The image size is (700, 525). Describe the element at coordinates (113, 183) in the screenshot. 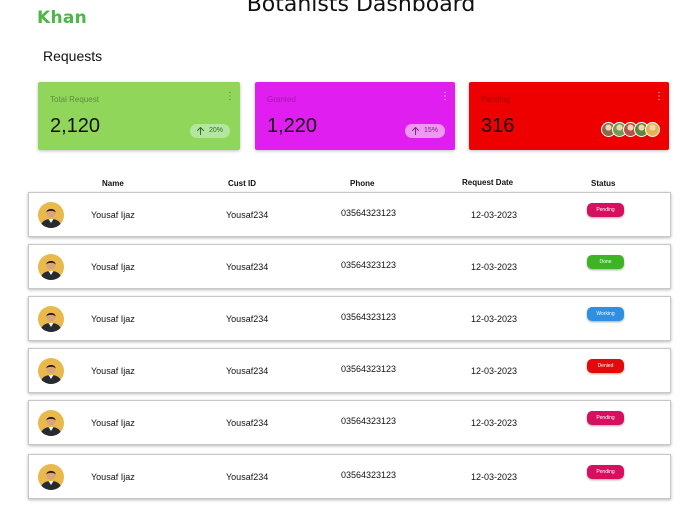

I see `column-header-name: Name` at that location.